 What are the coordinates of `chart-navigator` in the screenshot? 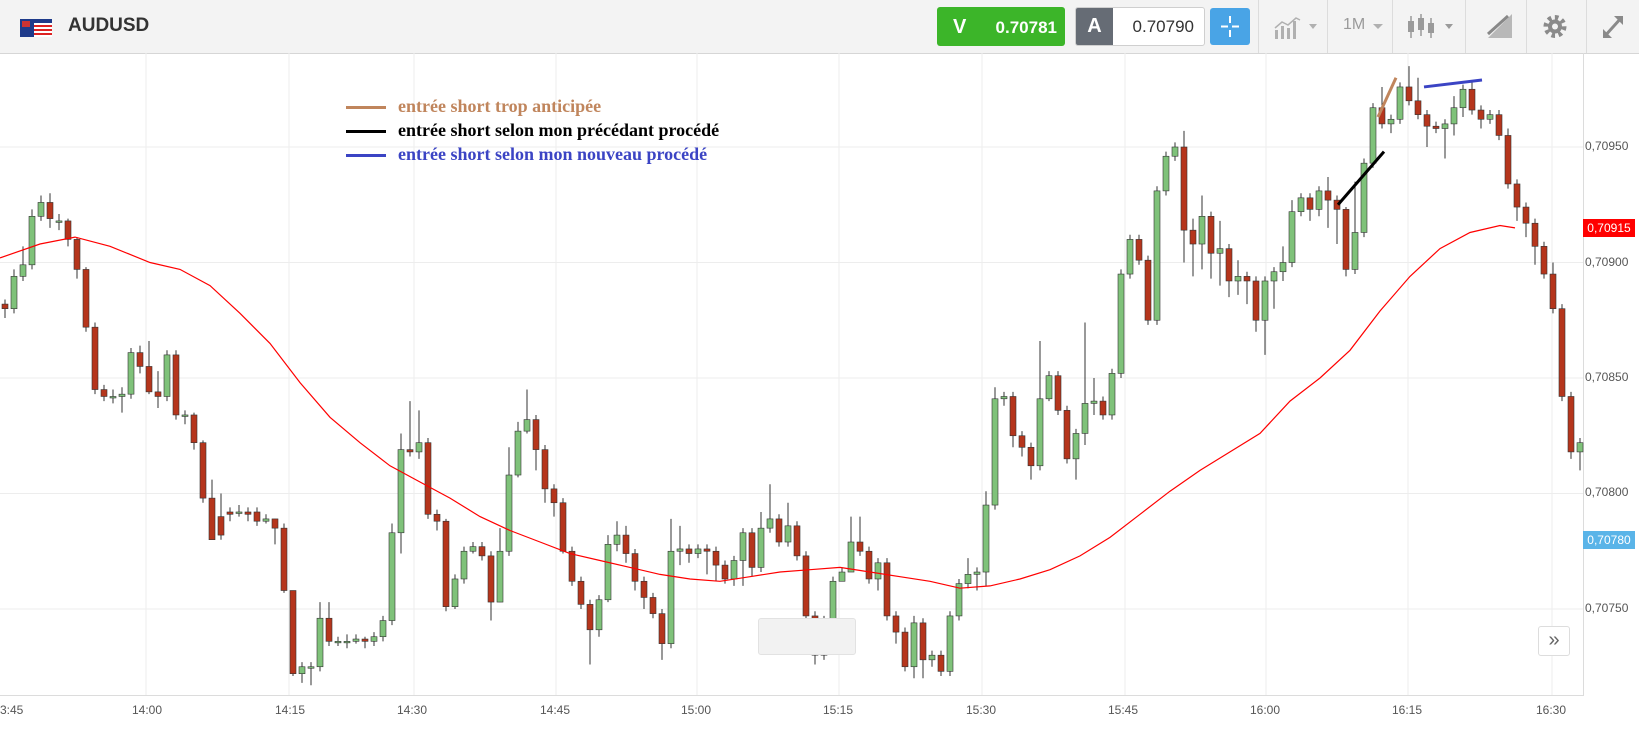 It's located at (807, 636).